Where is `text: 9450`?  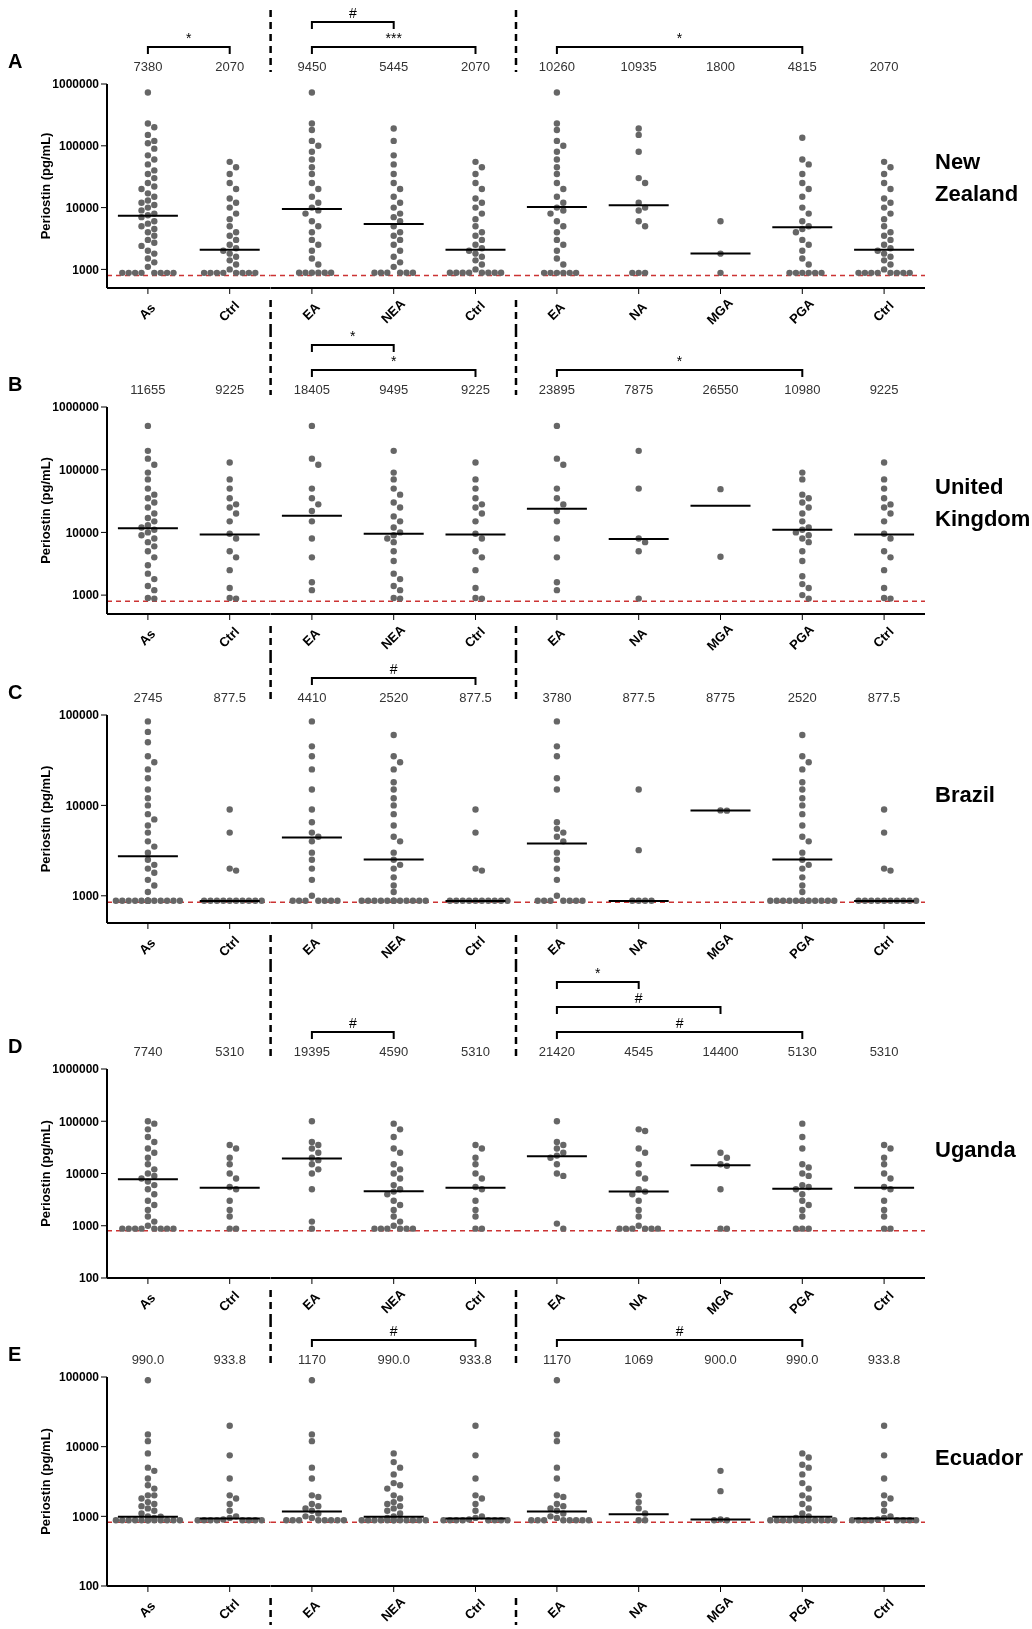
text: 9450 is located at coordinates (311, 66).